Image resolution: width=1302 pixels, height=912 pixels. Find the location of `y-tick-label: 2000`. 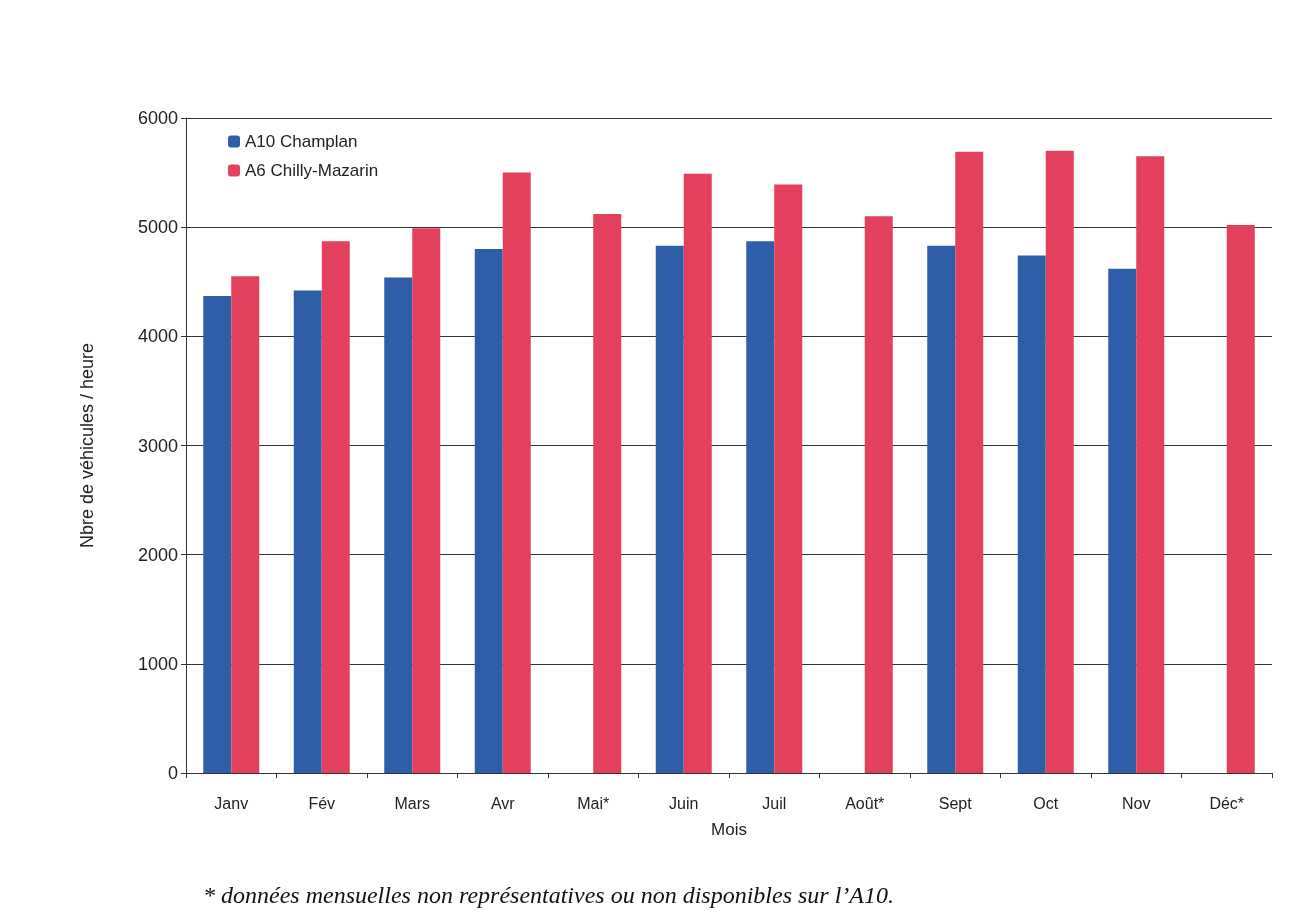

y-tick-label: 2000 is located at coordinates (157, 554).